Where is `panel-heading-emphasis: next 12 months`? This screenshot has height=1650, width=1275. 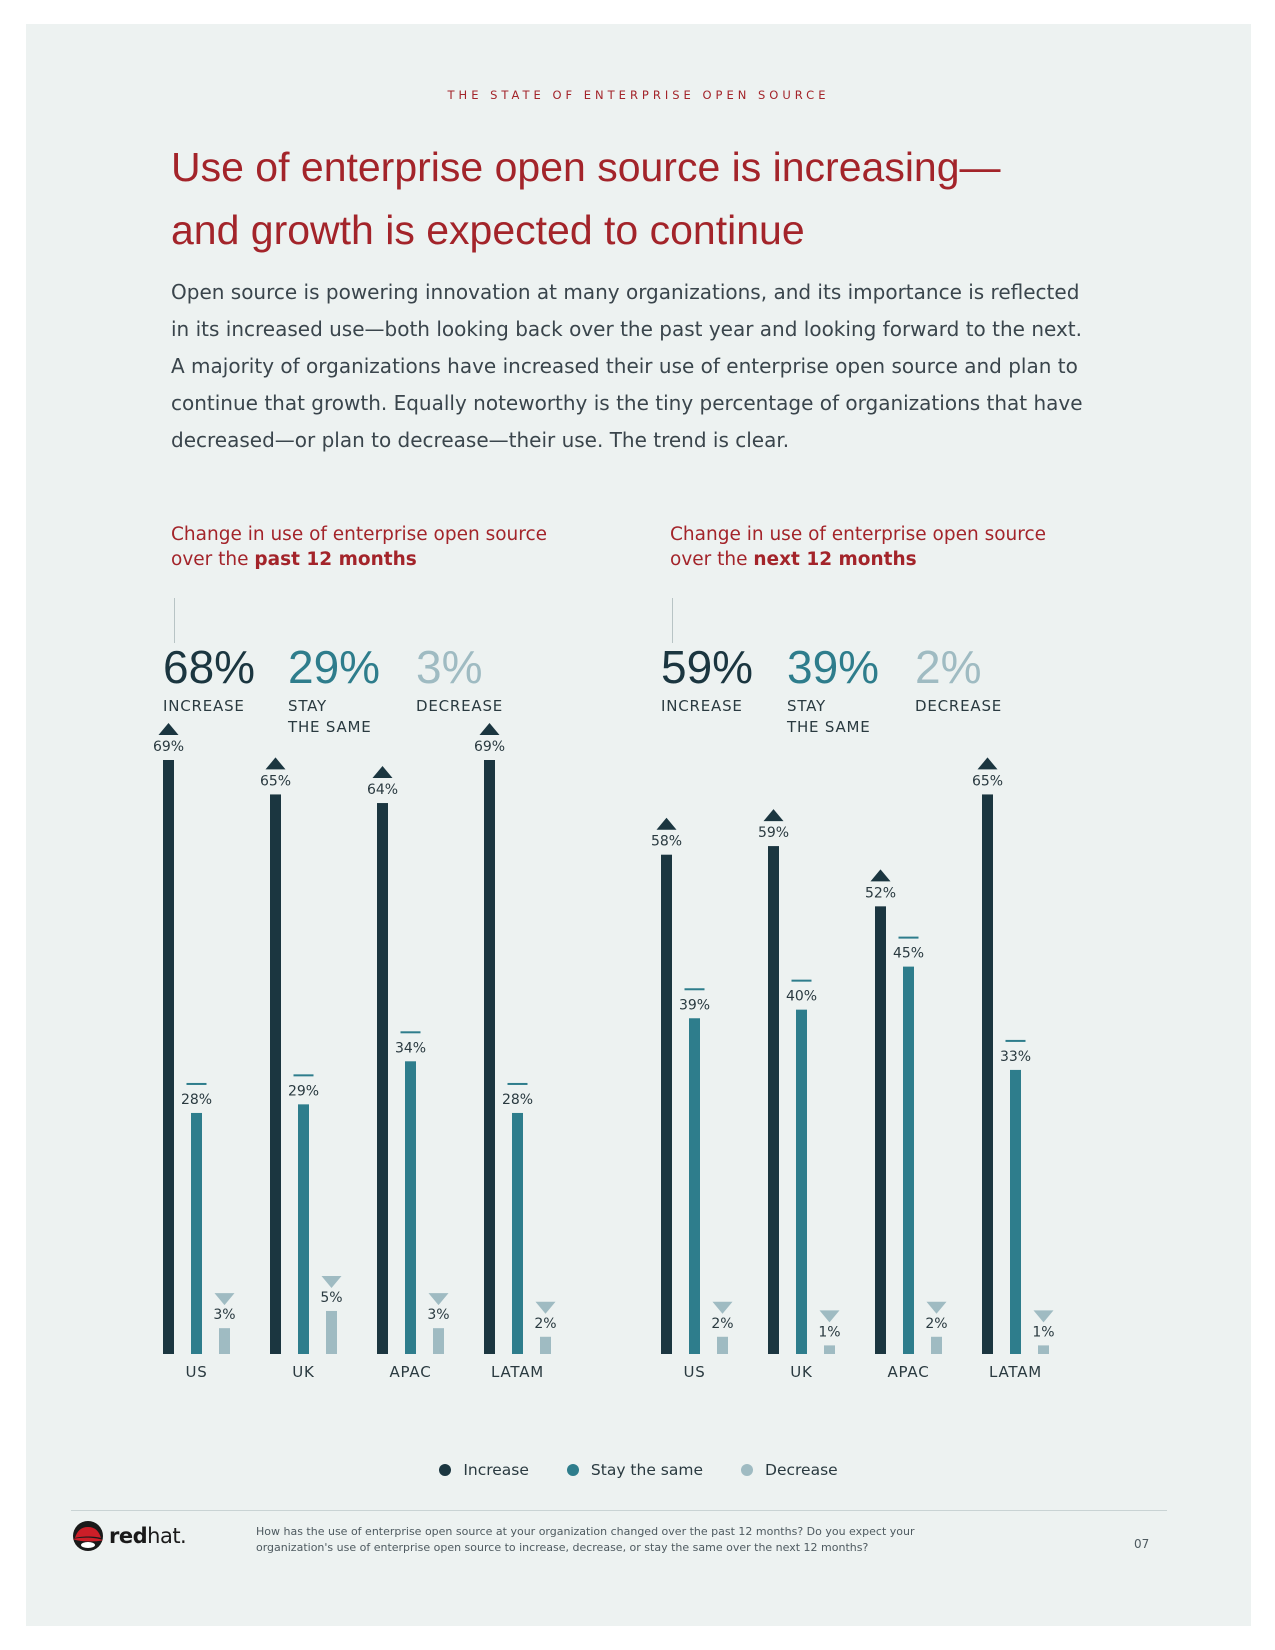
panel-heading-emphasis: next 12 months is located at coordinates (835, 559).